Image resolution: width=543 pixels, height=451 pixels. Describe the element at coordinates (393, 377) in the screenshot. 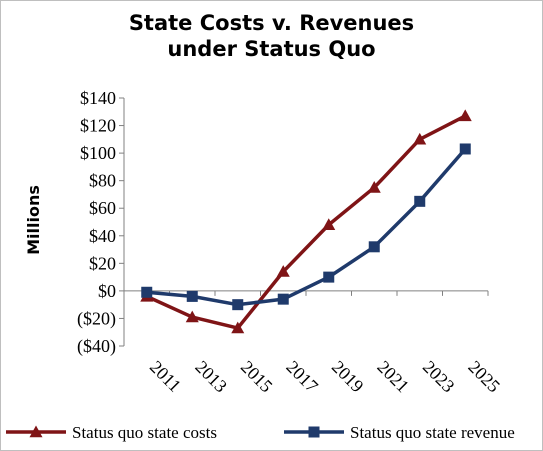

I see `x-tick-label: 2021` at that location.